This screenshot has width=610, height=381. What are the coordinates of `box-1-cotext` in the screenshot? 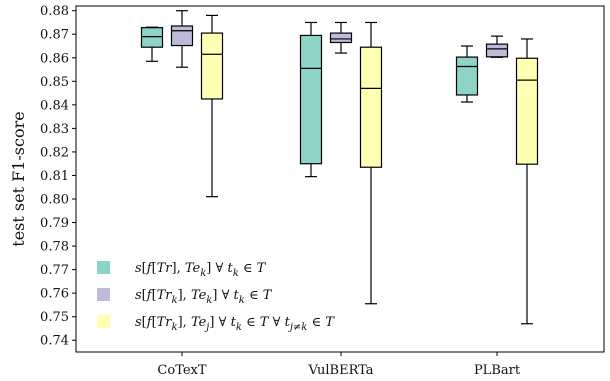 It's located at (152, 44).